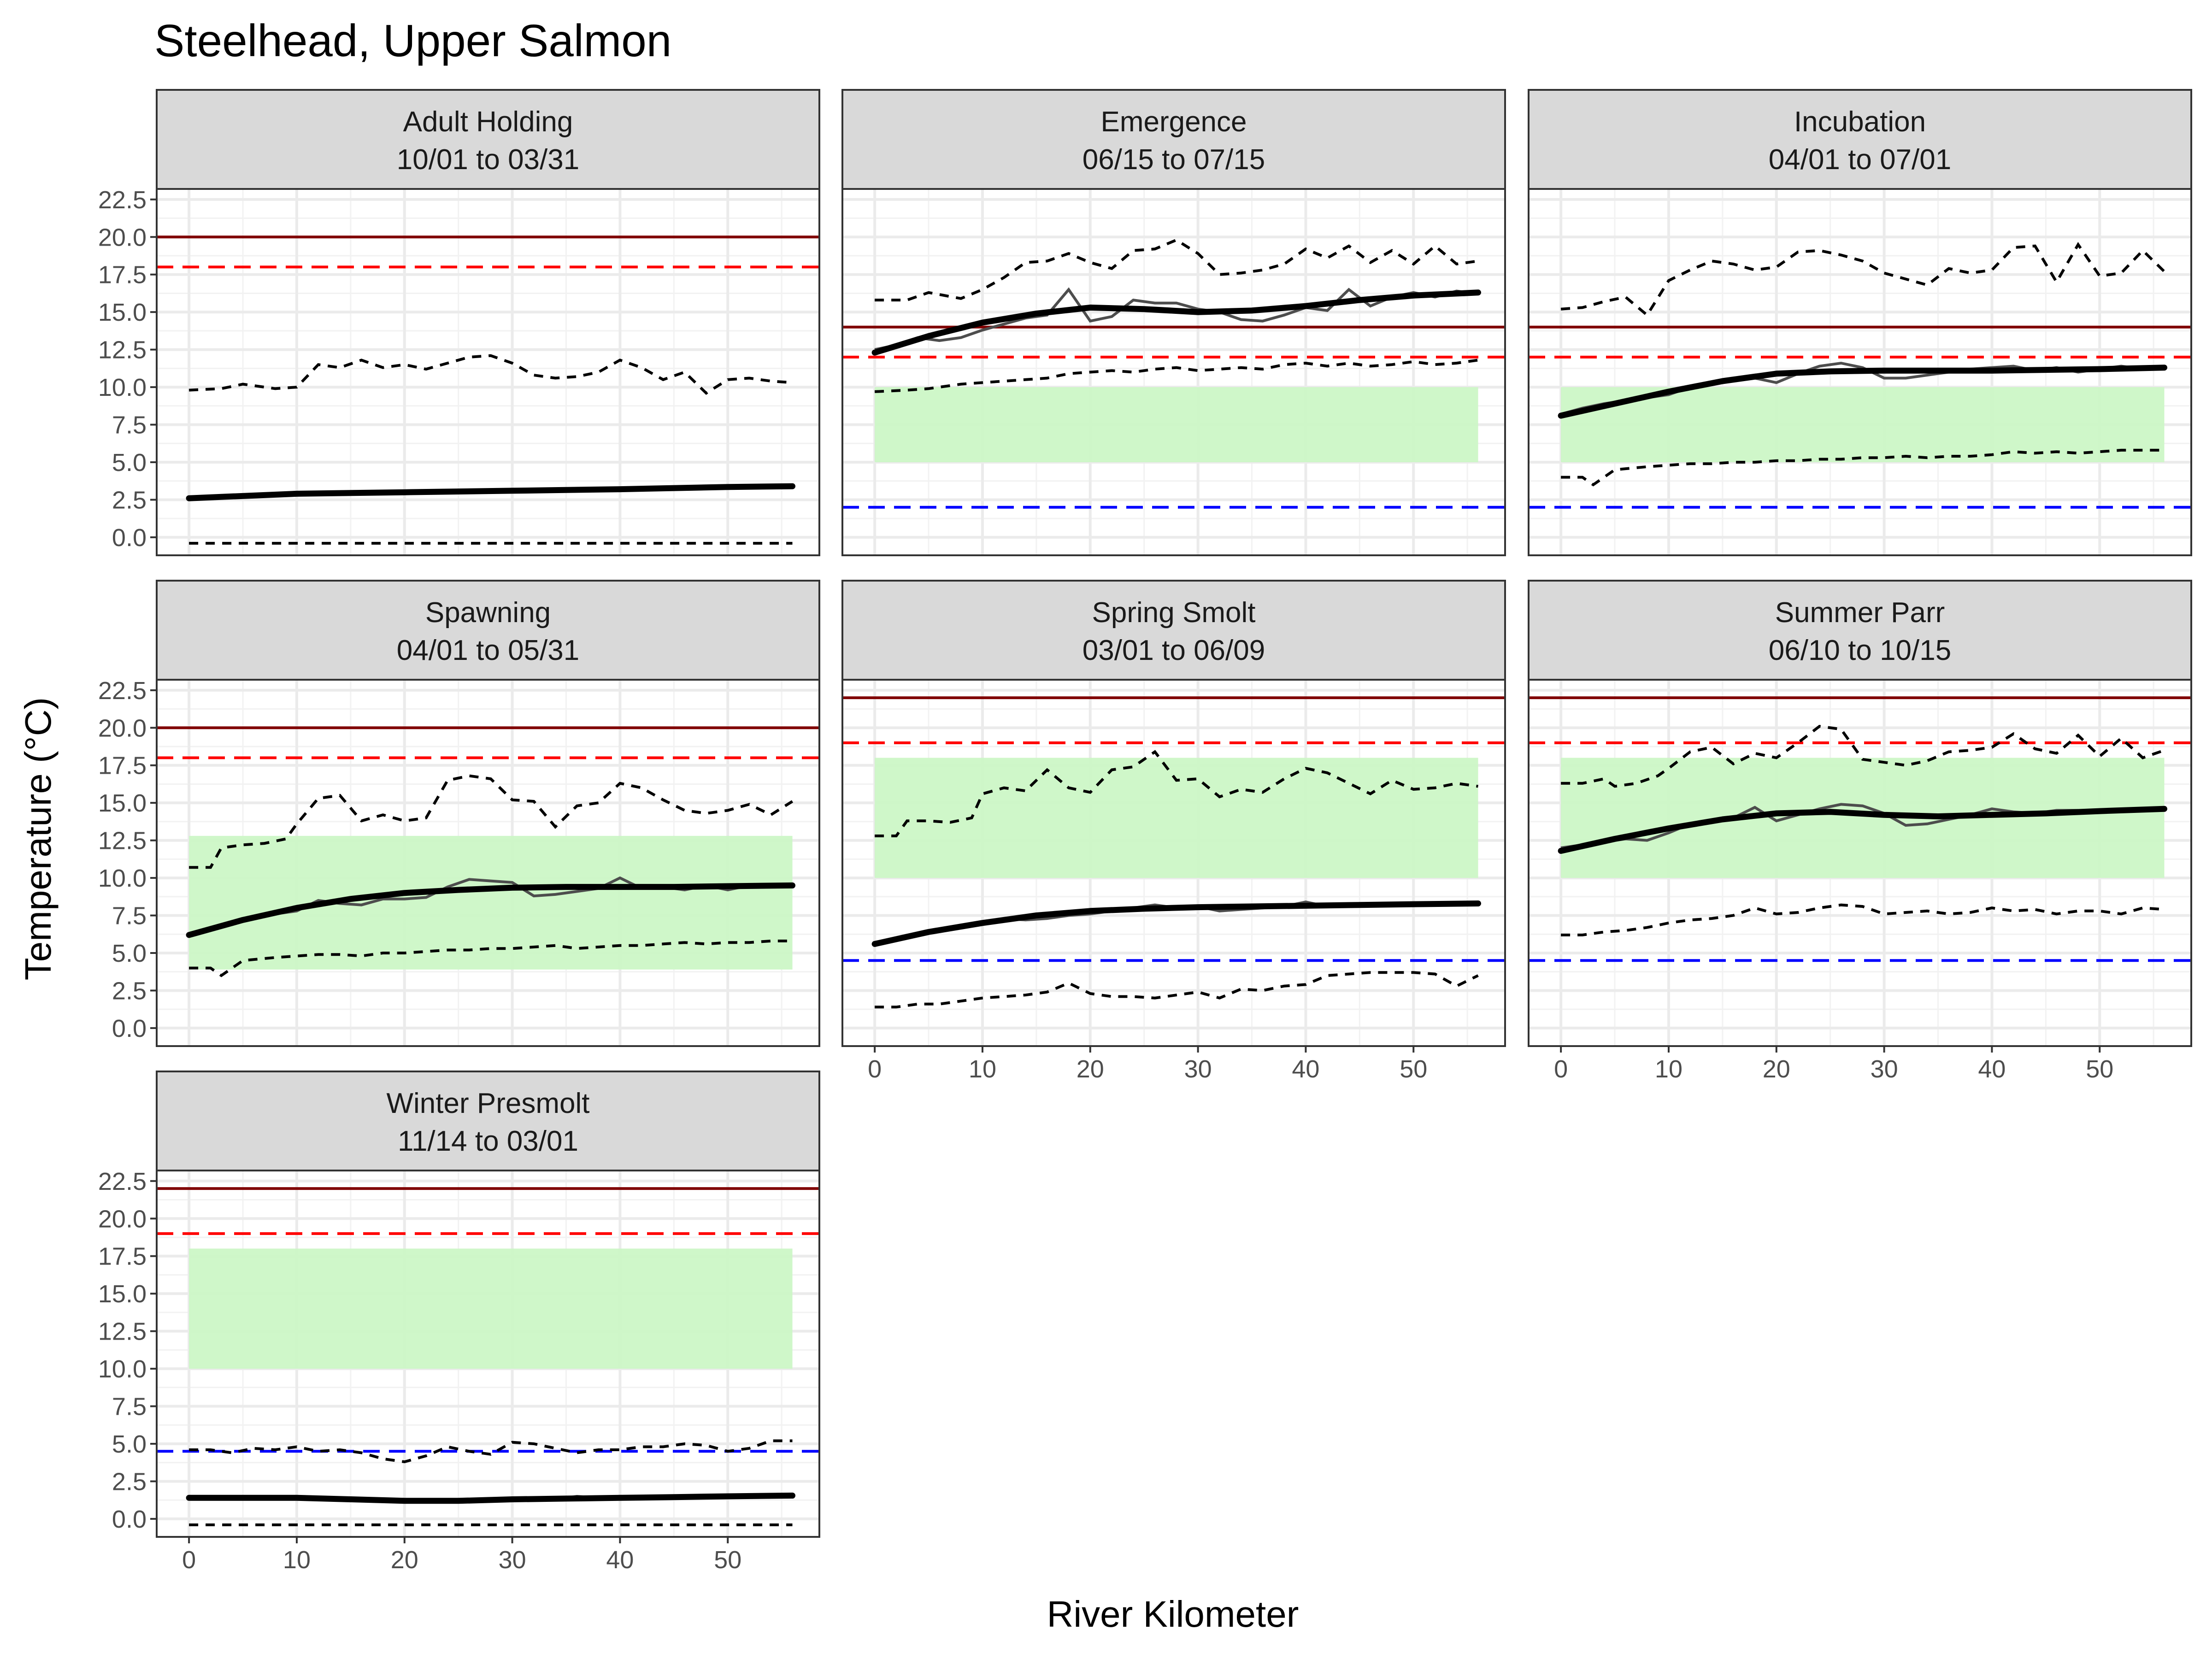  I want to click on panel-emergence: Emergence 06/15 to 07/15, so click(1173, 322).